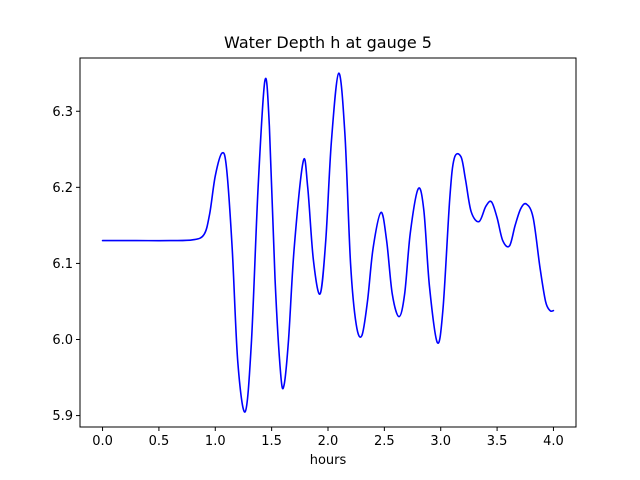 This screenshot has height=480, width=640. What do you see at coordinates (159, 441) in the screenshot?
I see `x-tick-label: 0.5` at bounding box center [159, 441].